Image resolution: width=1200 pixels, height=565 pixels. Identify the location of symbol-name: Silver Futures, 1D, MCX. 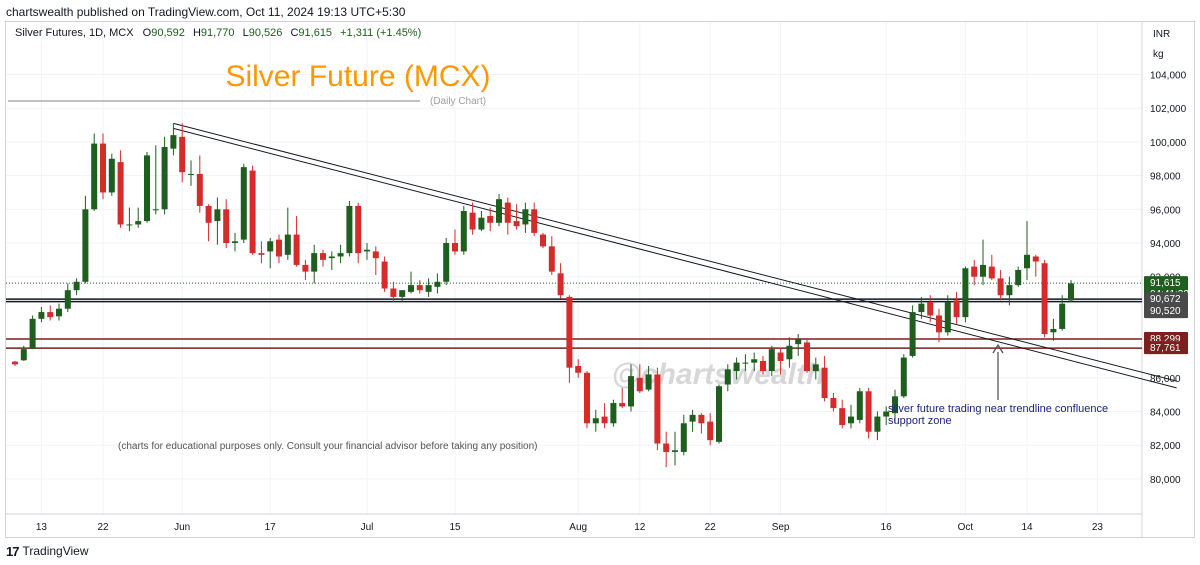
(74, 33).